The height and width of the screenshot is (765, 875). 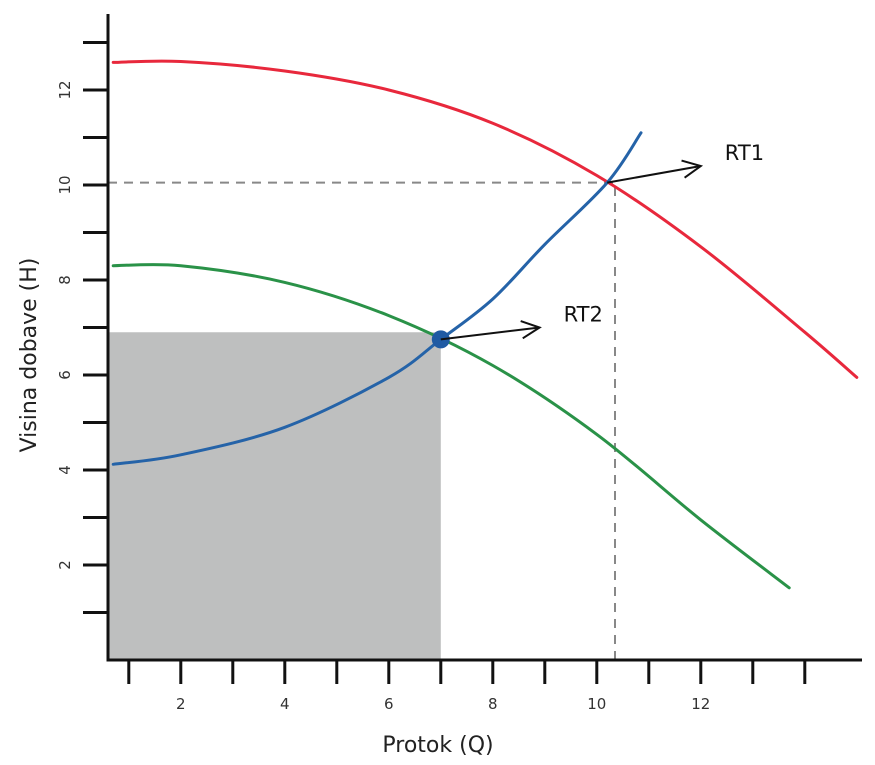 What do you see at coordinates (692, 169) in the screenshot?
I see `annotation-arrowhead-rt1` at bounding box center [692, 169].